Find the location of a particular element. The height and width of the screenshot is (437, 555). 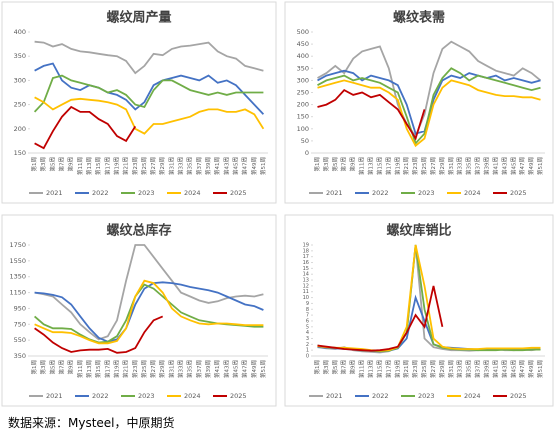

y-tick-label: 550 is located at coordinates (20, 340).